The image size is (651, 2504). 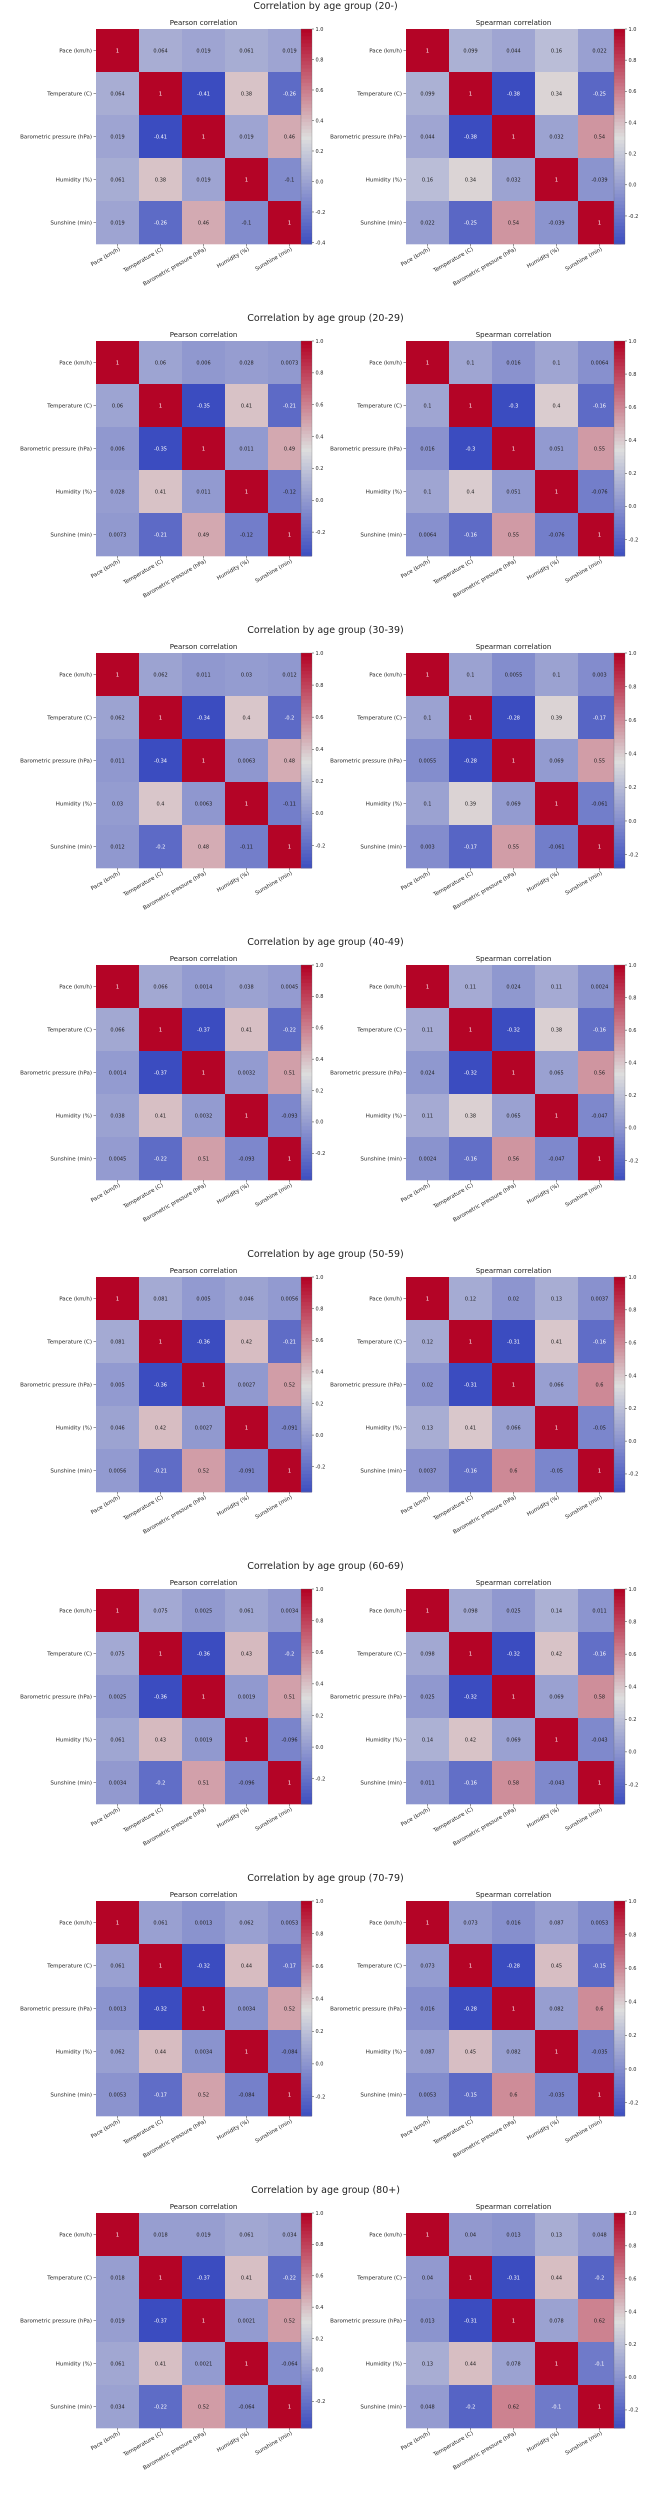 What do you see at coordinates (599, 181) in the screenshot?
I see `cell-value-label: -0.039` at bounding box center [599, 181].